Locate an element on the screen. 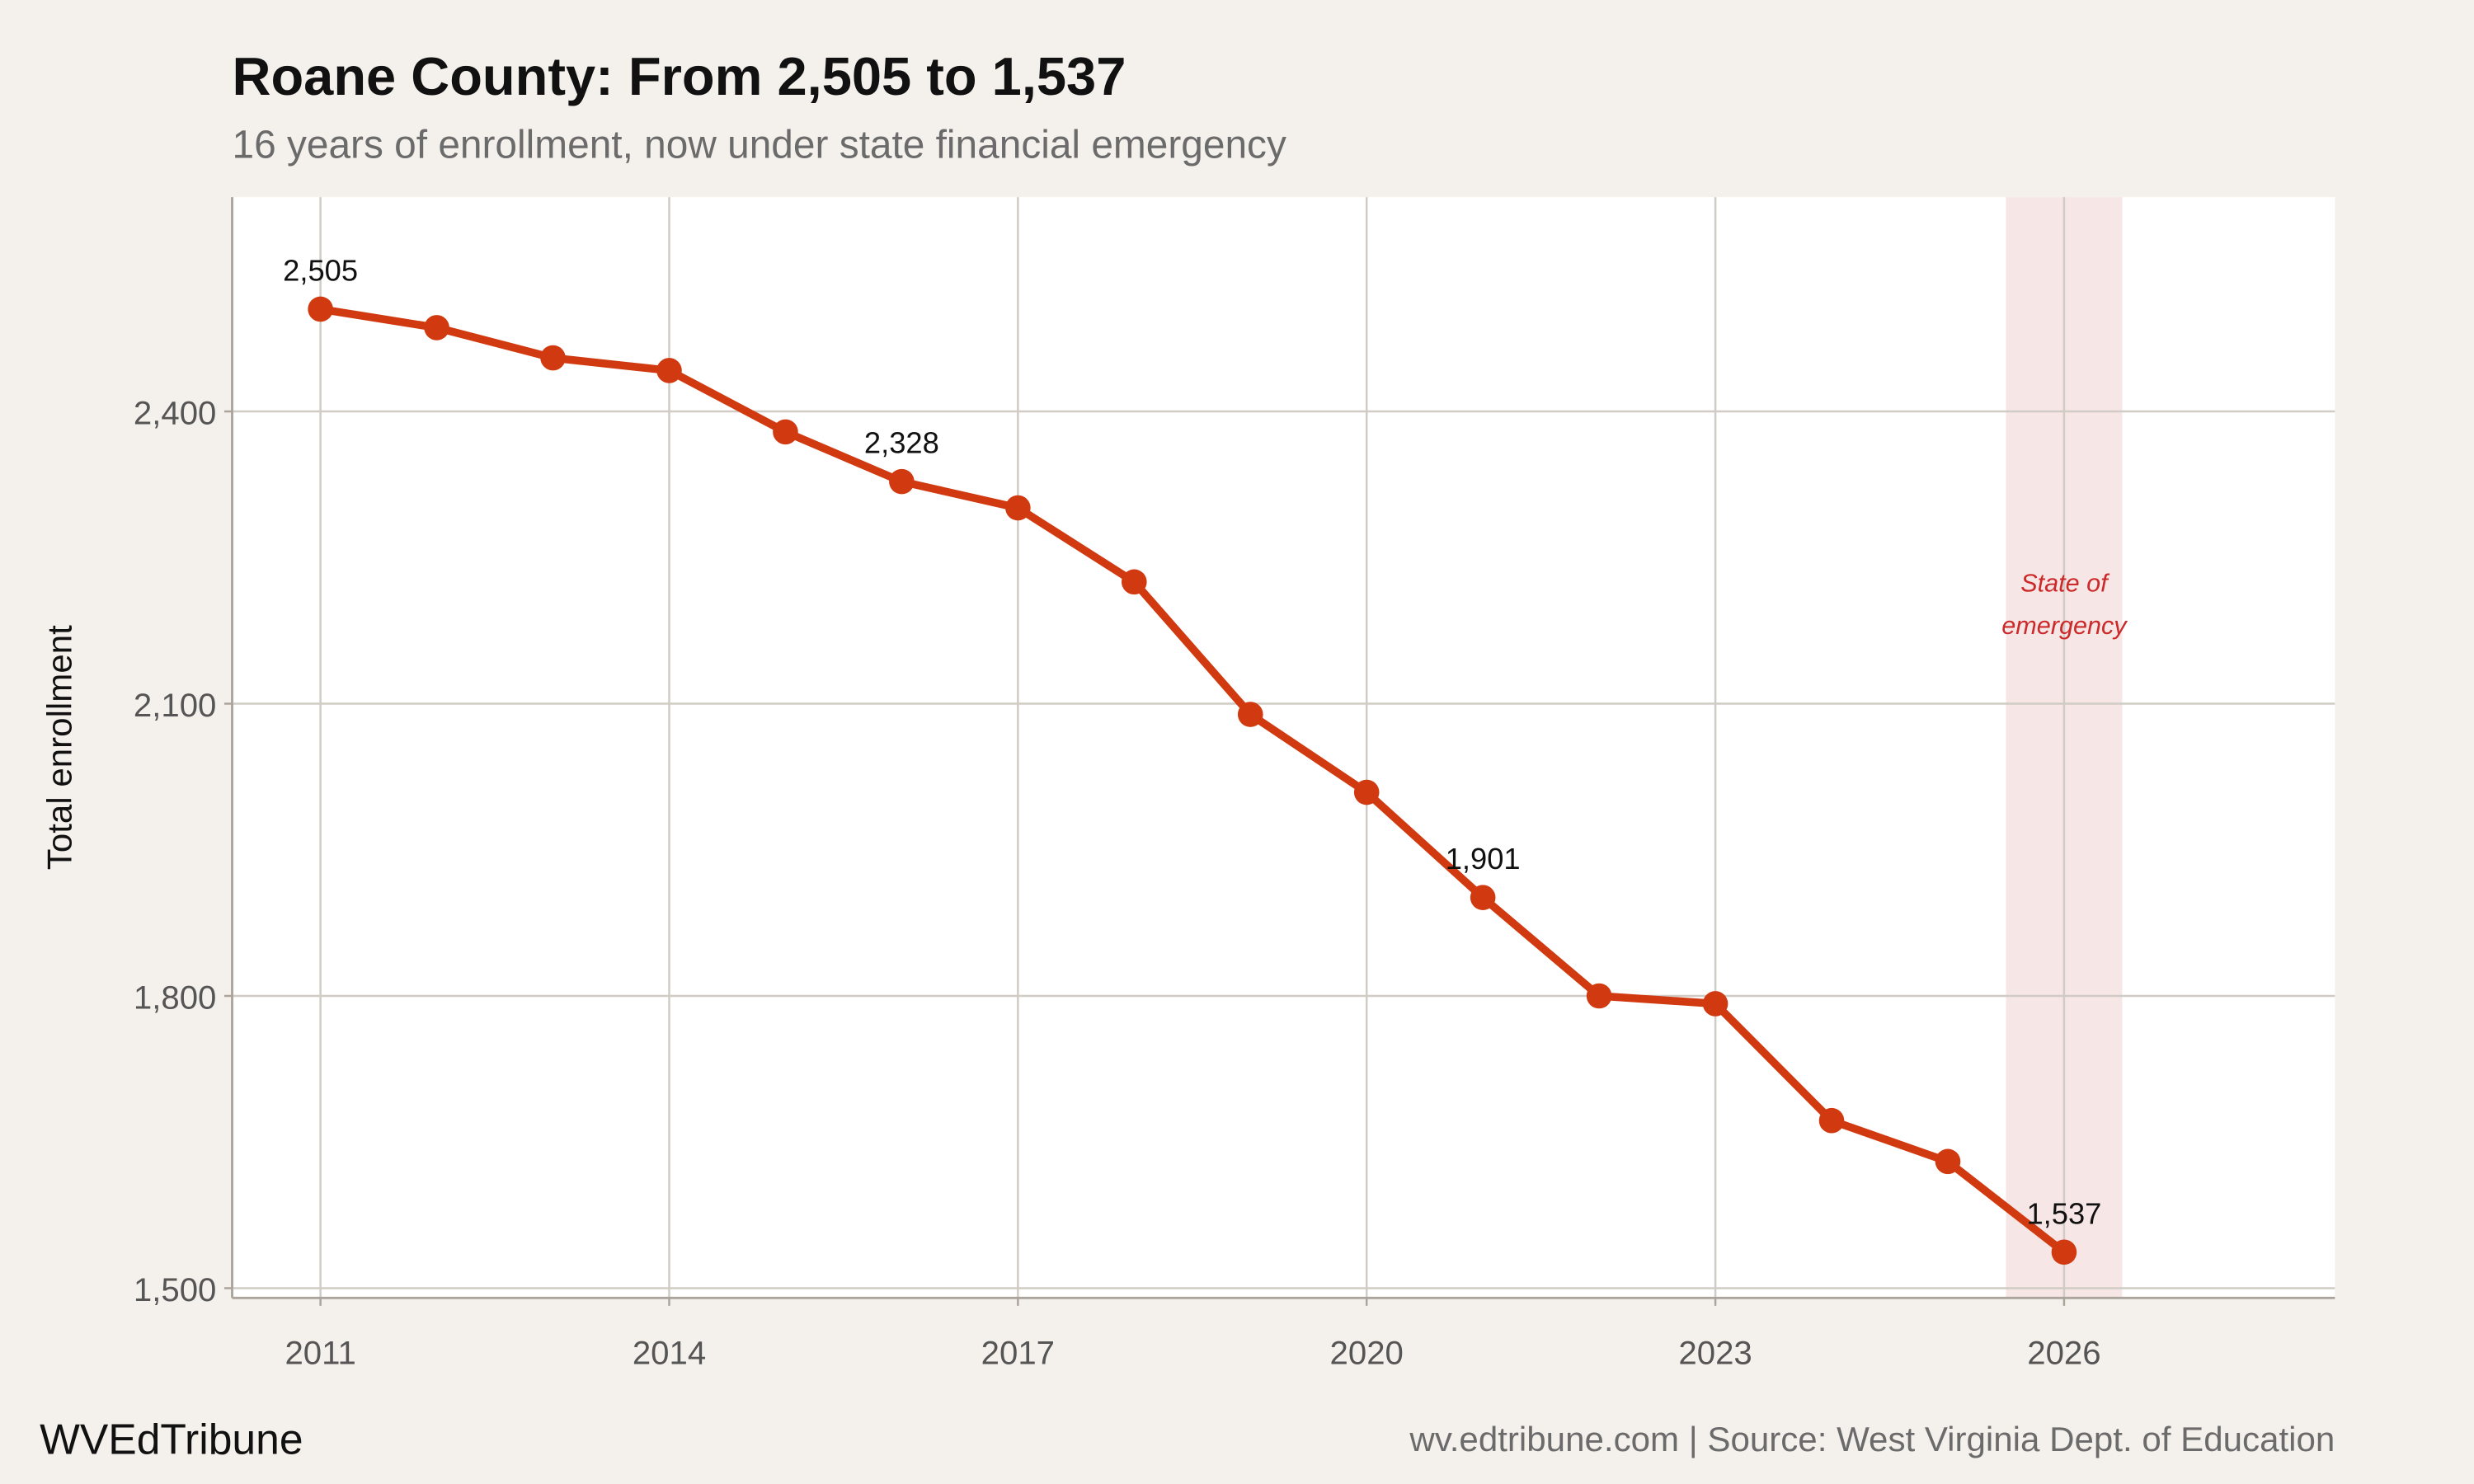  data-point-2023 is located at coordinates (1715, 1004).